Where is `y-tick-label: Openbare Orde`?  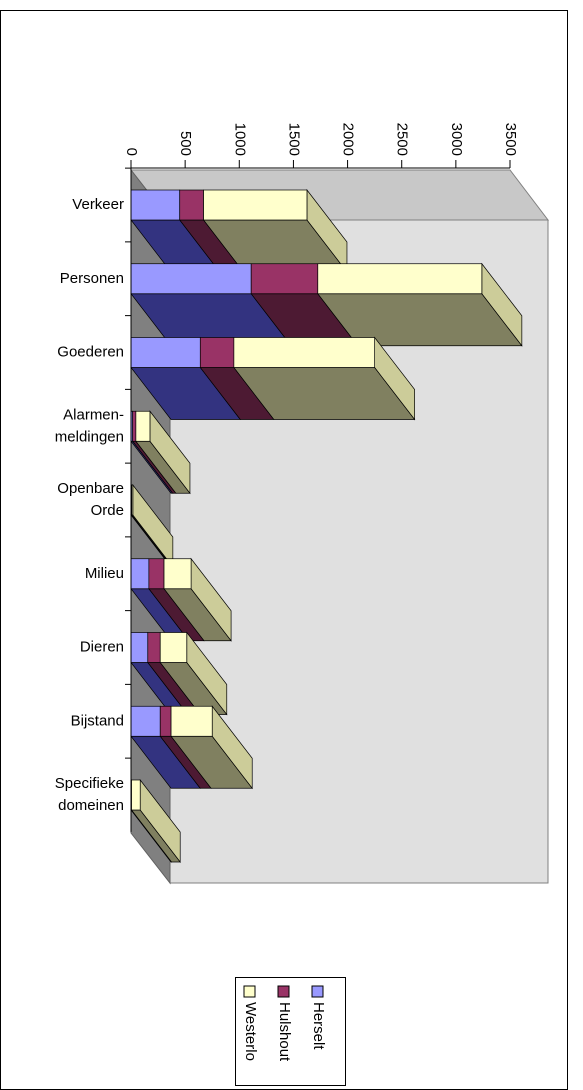
y-tick-label: Openbare Orde is located at coordinates (90, 499).